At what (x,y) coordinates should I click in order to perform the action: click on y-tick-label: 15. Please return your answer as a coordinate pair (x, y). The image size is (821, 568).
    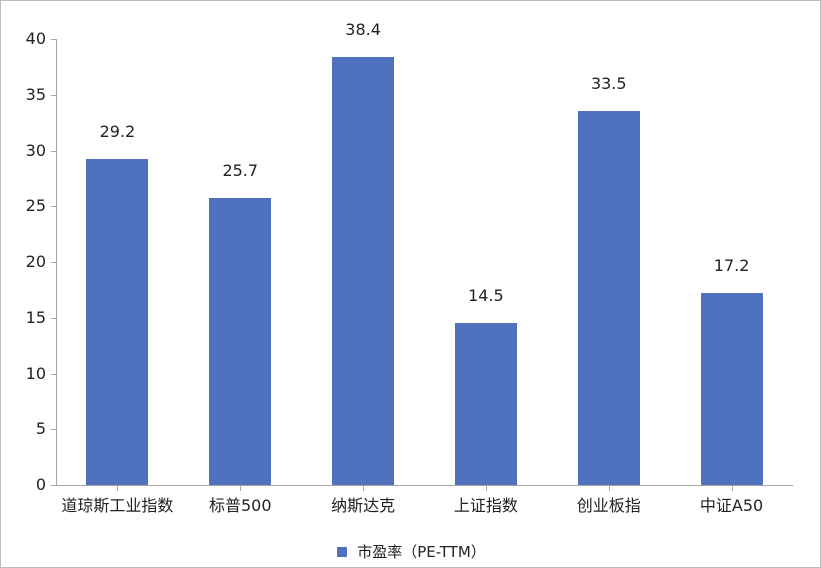
    Looking at the image, I should click on (35, 317).